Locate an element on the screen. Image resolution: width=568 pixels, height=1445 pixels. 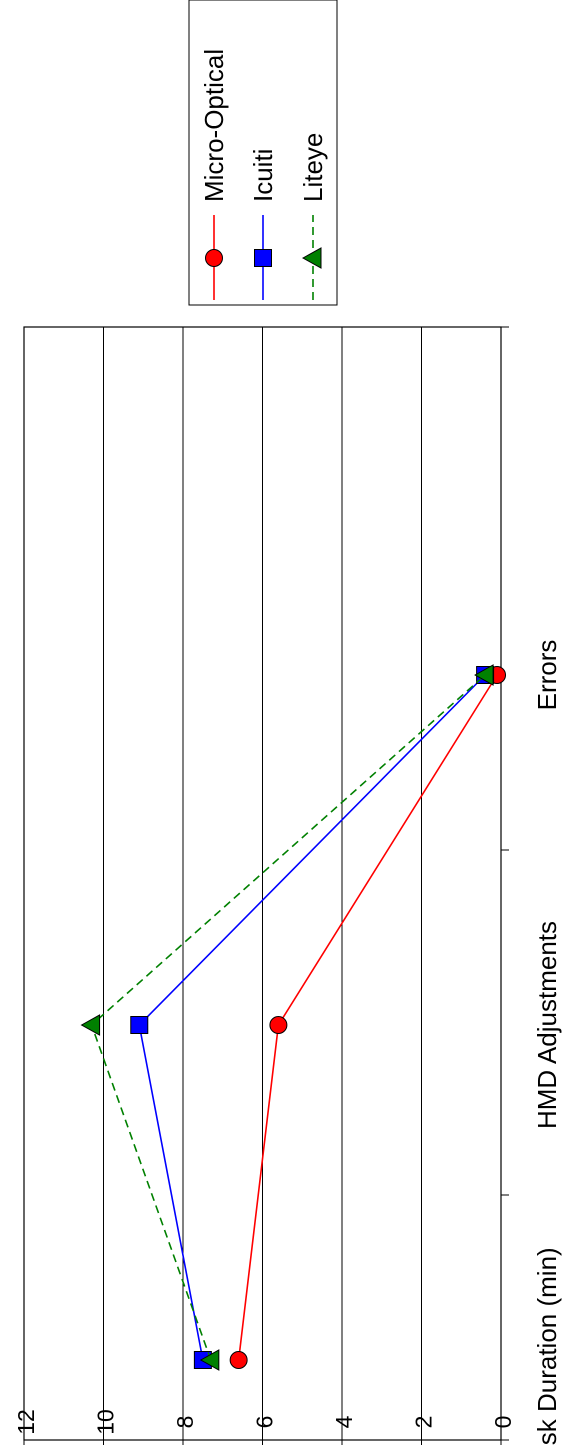
value-tick-label: 6 is located at coordinates (265, 1422).